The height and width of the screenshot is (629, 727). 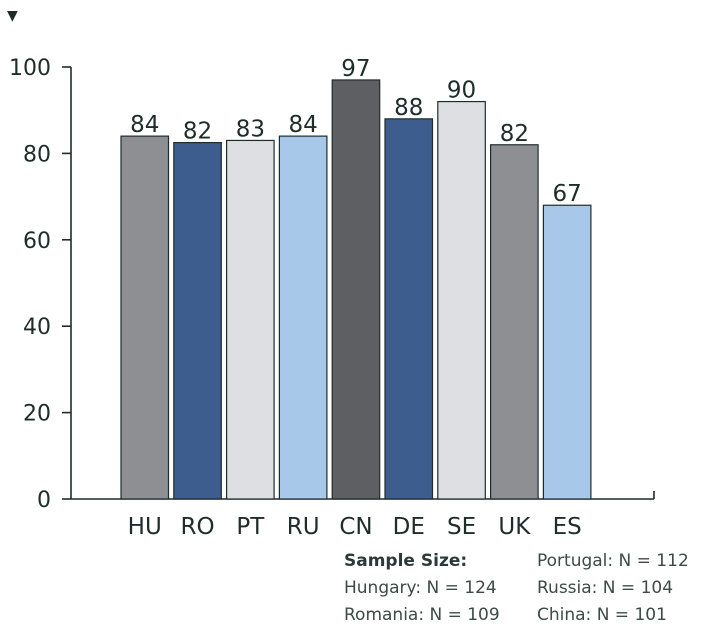 What do you see at coordinates (461, 300) in the screenshot?
I see `bar-se` at bounding box center [461, 300].